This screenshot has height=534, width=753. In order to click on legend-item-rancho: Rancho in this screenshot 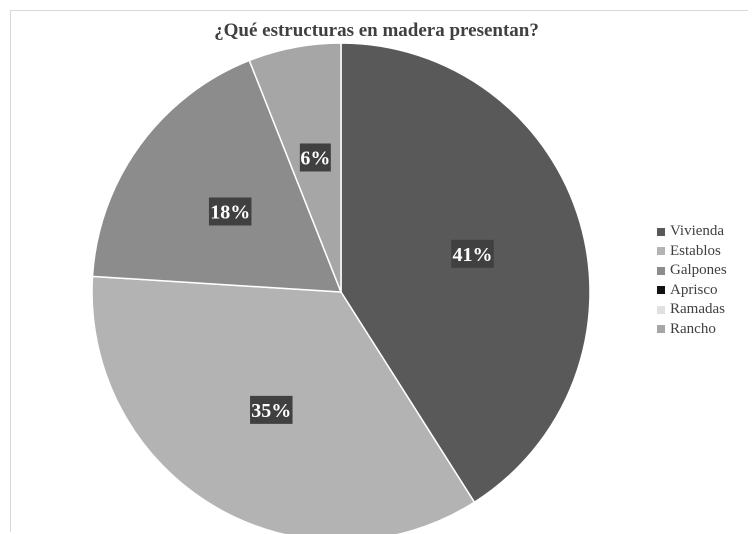, I will do `click(692, 330)`.